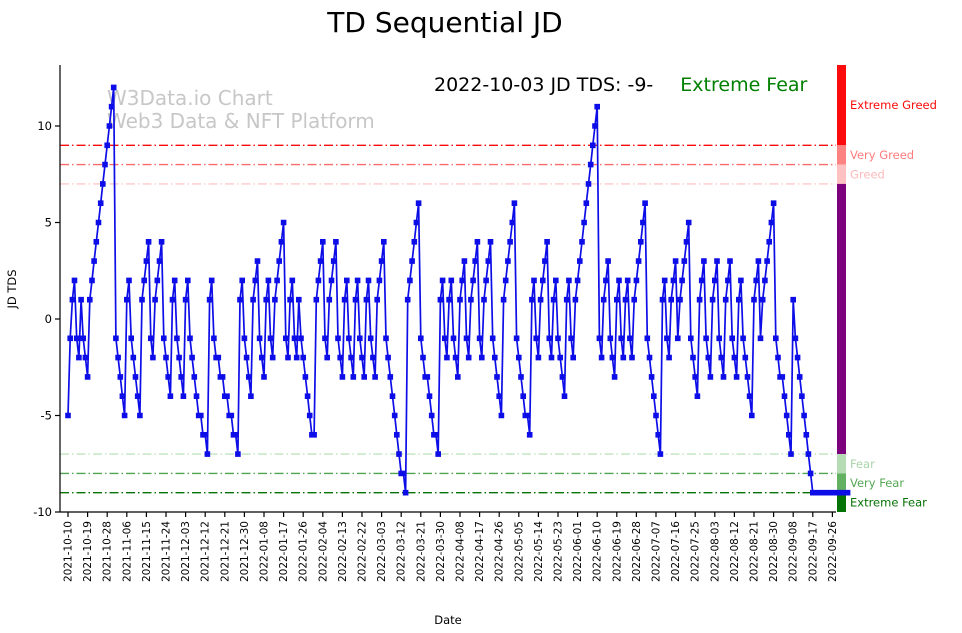  I want to click on x-tick-label: 2022-02-04, so click(323, 551).